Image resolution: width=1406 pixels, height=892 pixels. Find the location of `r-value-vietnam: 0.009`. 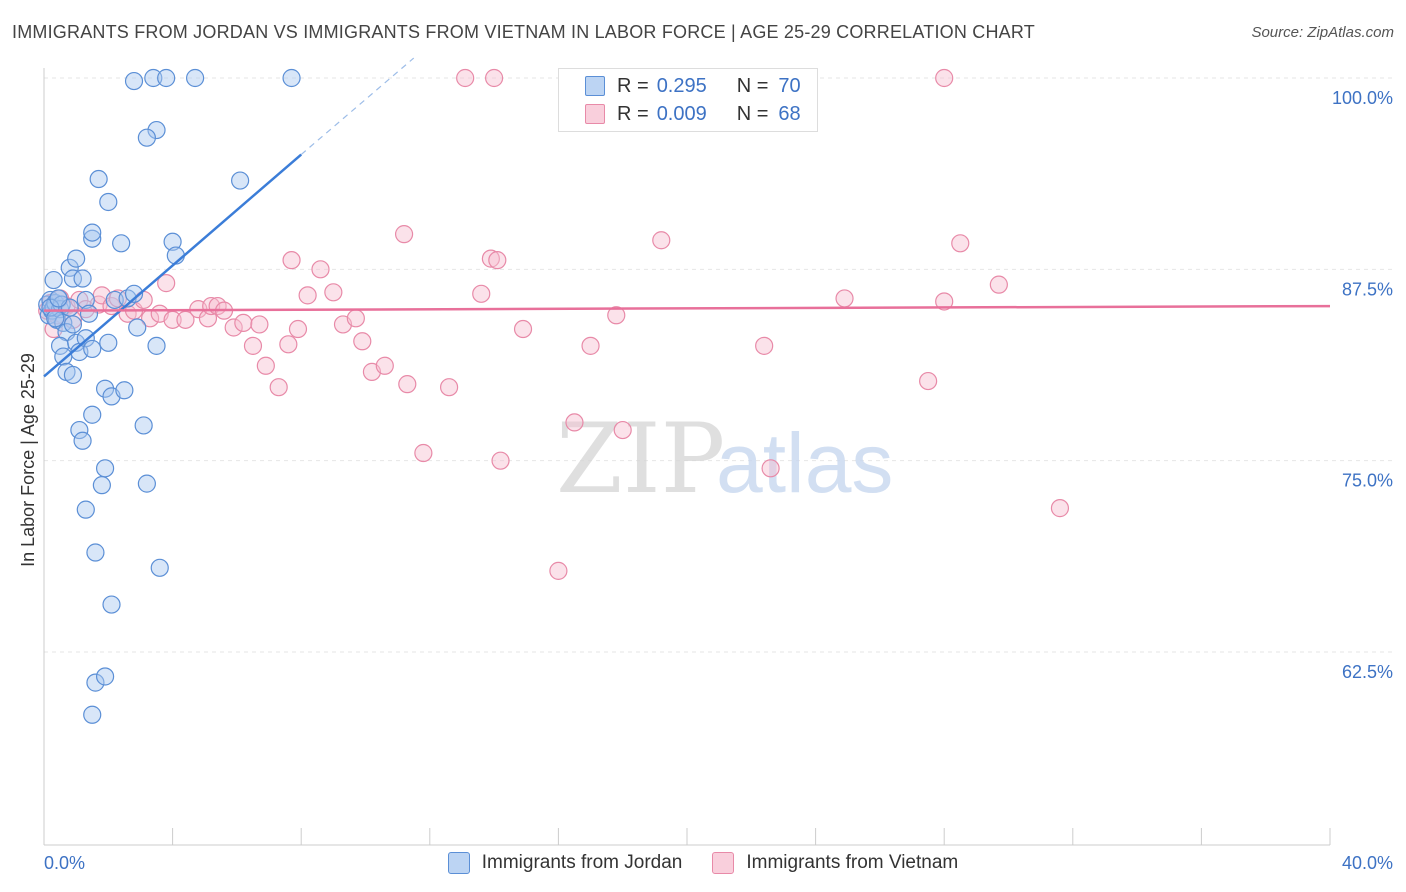

r-value-vietnam: 0.009 is located at coordinates (681, 113).